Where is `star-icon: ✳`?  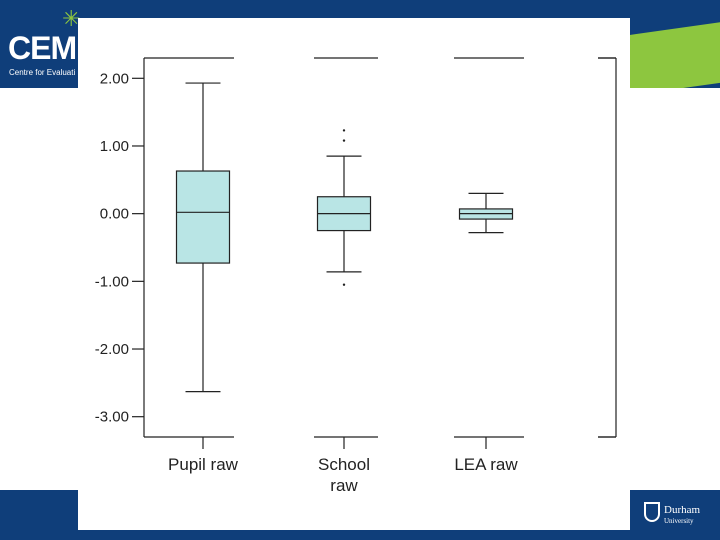 star-icon: ✳ is located at coordinates (71, 18).